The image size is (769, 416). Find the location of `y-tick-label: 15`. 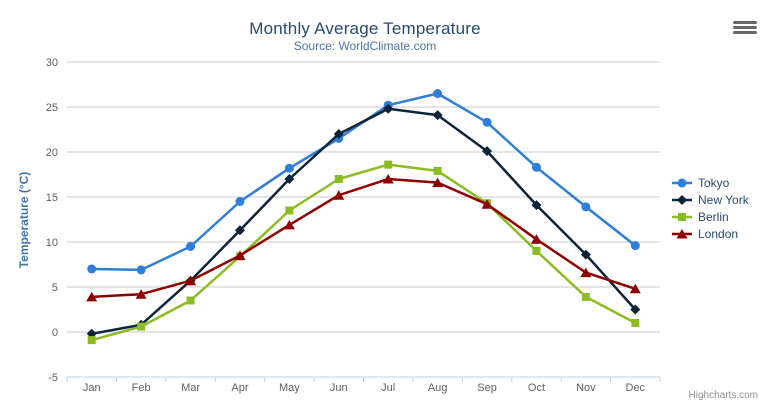

y-tick-label: 15 is located at coordinates (52, 198).